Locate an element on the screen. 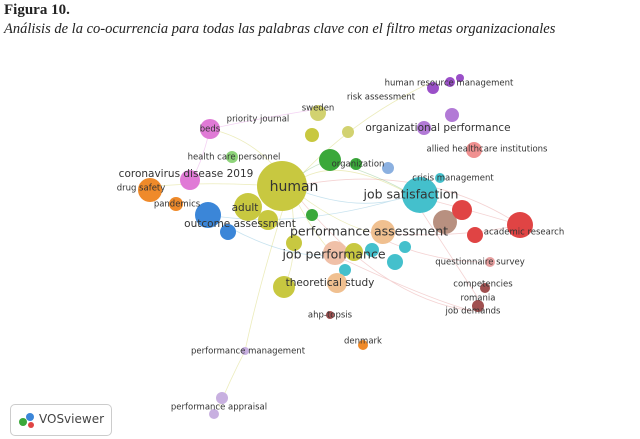 This screenshot has width=640, height=439. node-label: coronavirus disease 2019 is located at coordinates (186, 174).